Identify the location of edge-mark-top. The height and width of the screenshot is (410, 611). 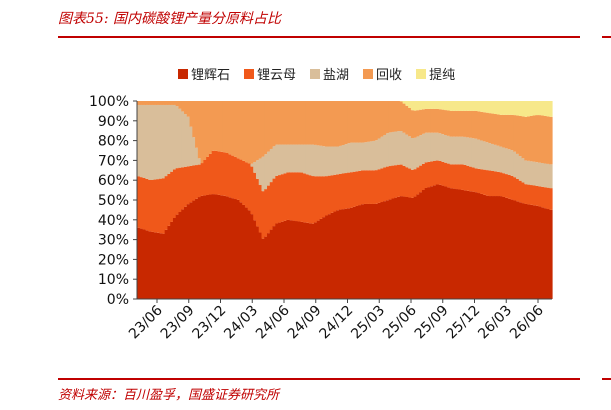
(606, 37).